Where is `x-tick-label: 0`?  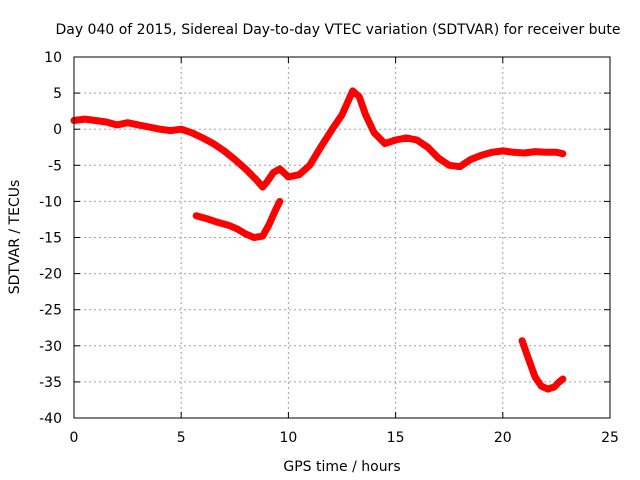 x-tick-label: 0 is located at coordinates (74, 438).